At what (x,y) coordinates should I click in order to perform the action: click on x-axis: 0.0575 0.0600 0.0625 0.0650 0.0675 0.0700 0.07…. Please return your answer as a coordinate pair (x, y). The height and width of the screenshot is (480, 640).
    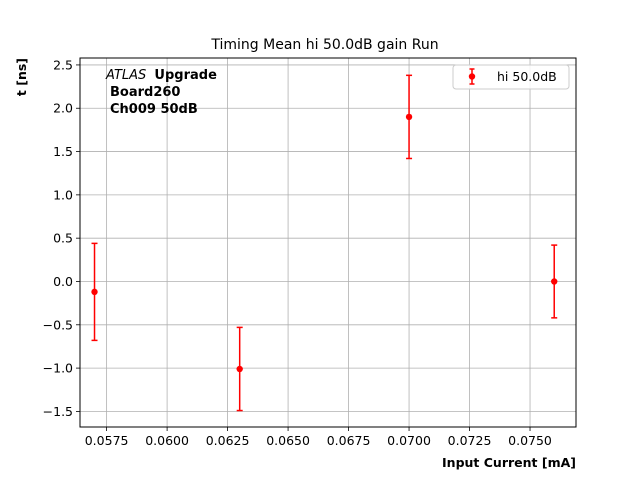
    Looking at the image, I should click on (318, 437).